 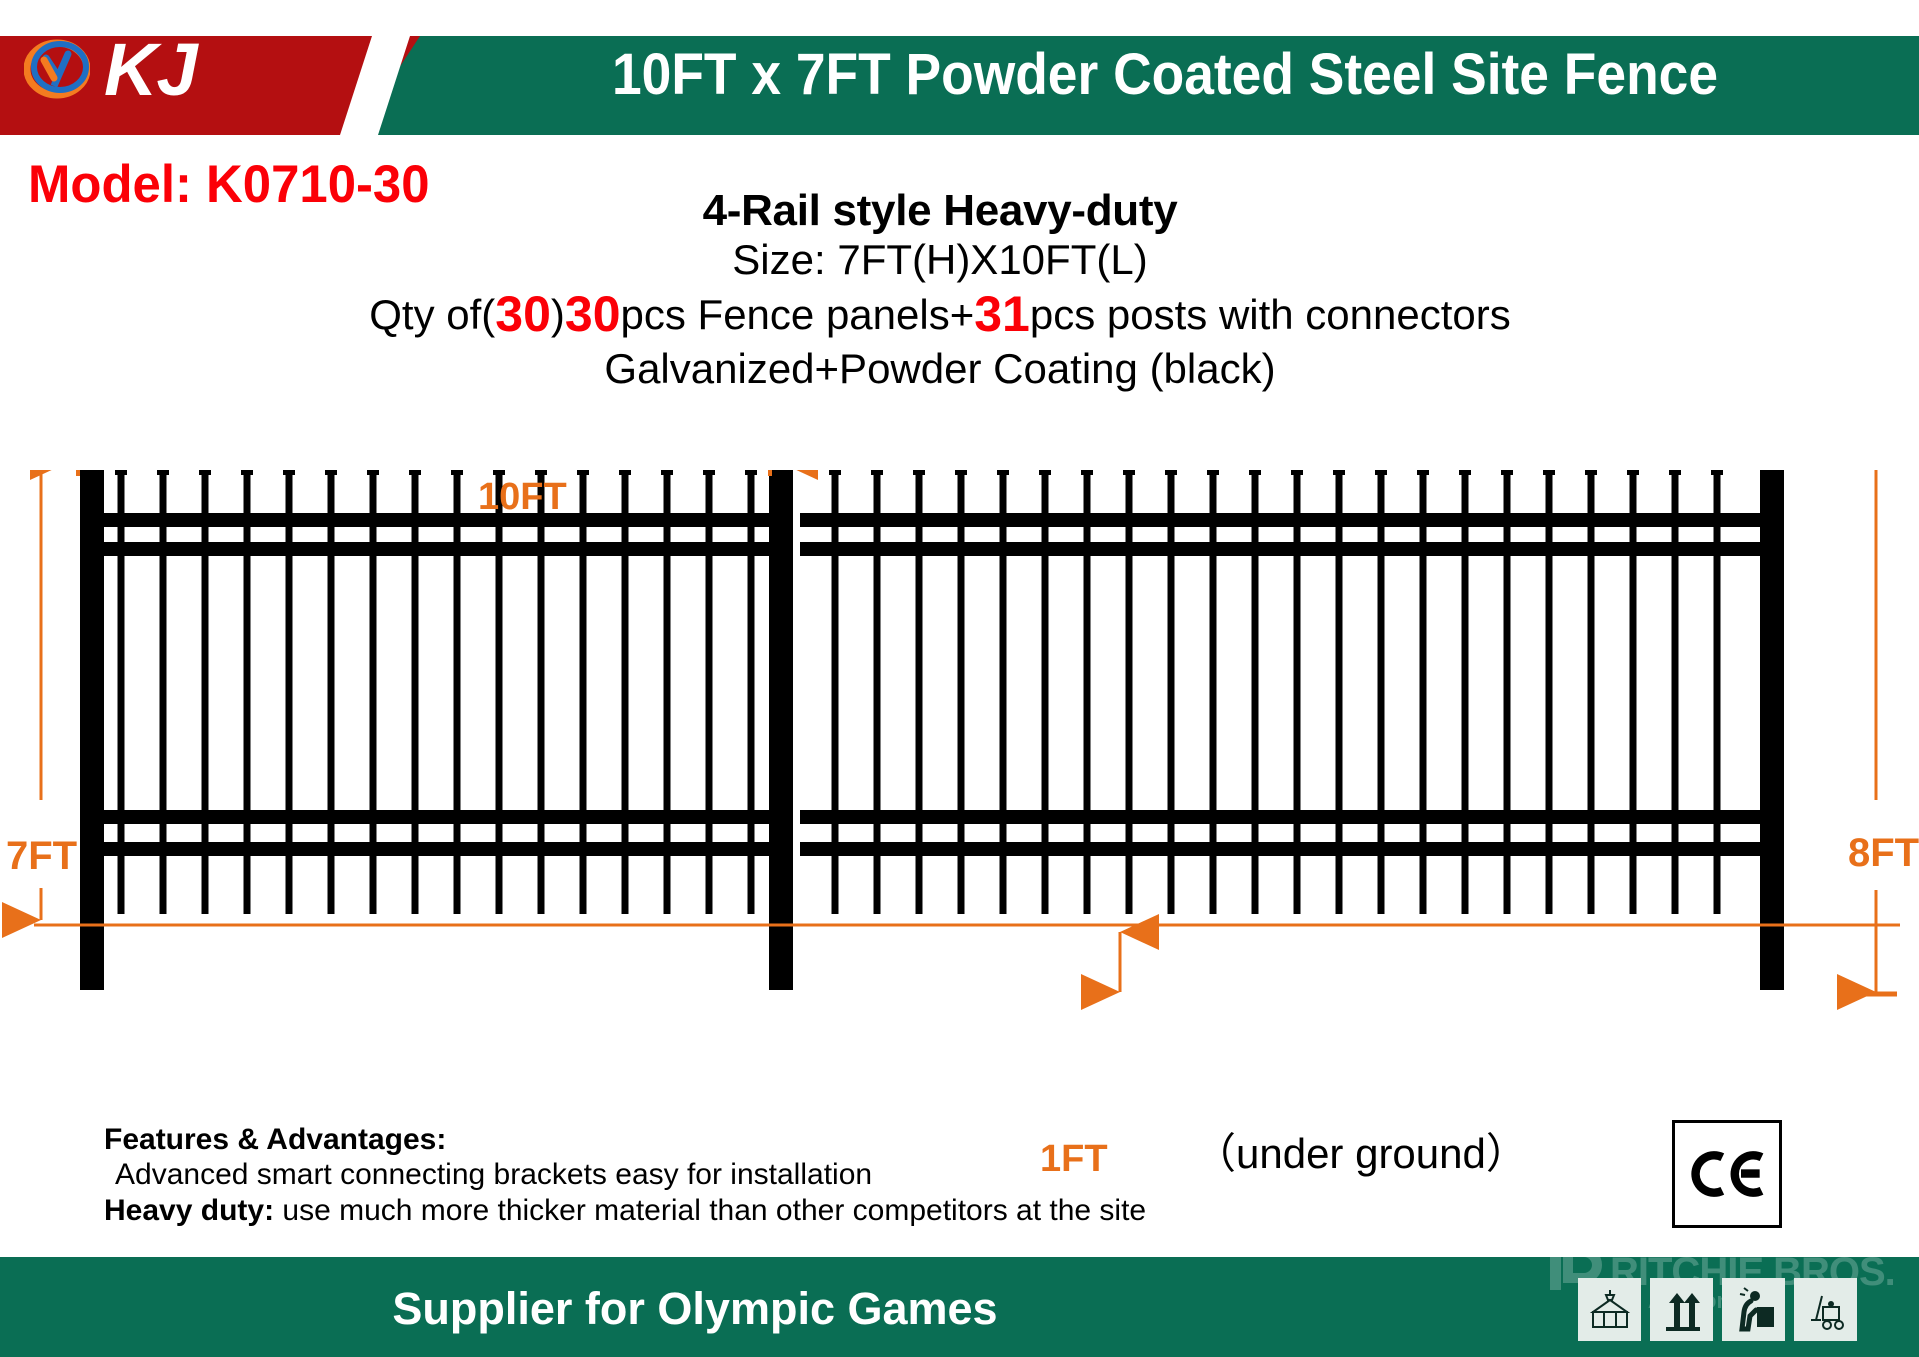 I want to click on qty-panels-value: 30, so click(x=592, y=313).